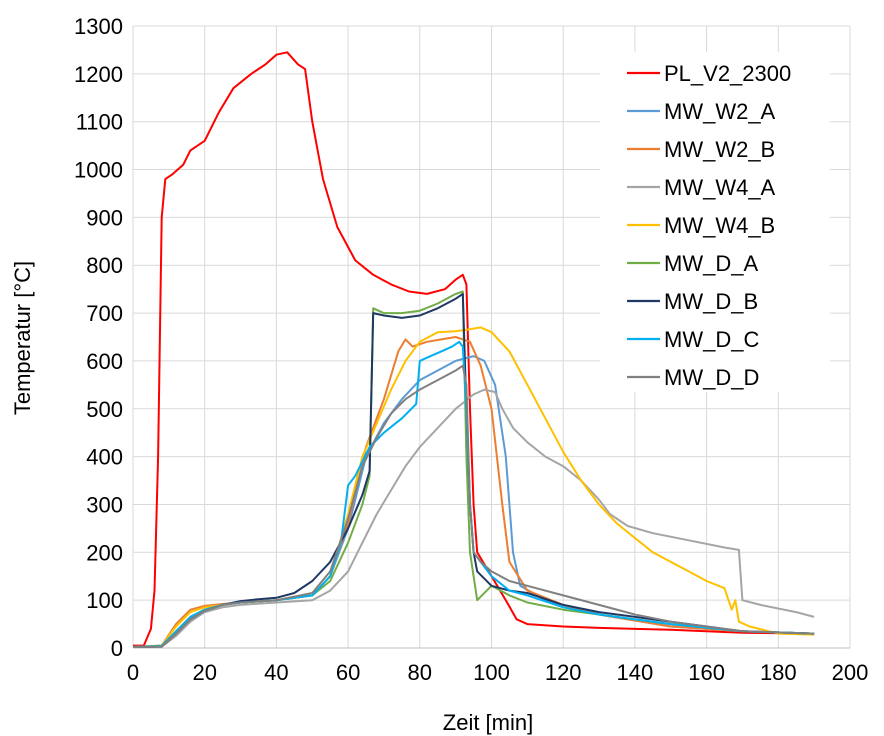 Image resolution: width=884 pixels, height=736 pixels. Describe the element at coordinates (104, 313) in the screenshot. I see `y-tick-label: 700` at that location.